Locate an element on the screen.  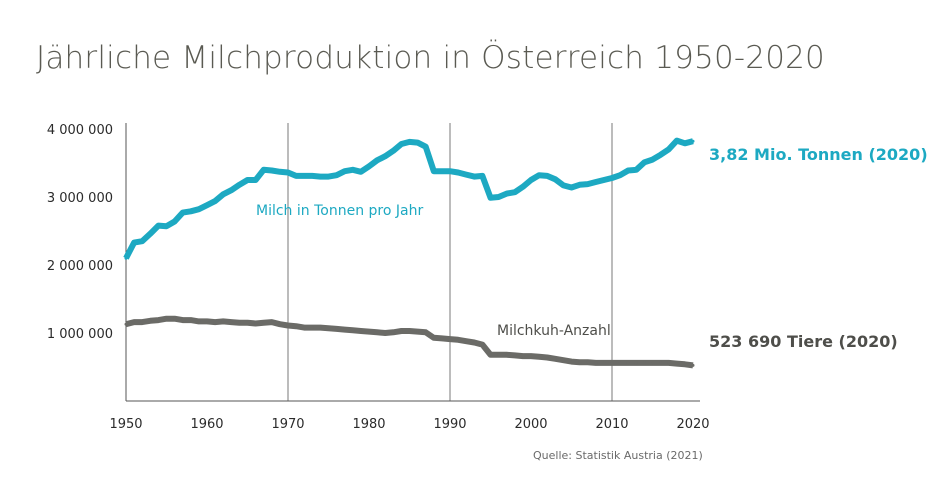
series-points-milk is located at coordinates (409, 199).